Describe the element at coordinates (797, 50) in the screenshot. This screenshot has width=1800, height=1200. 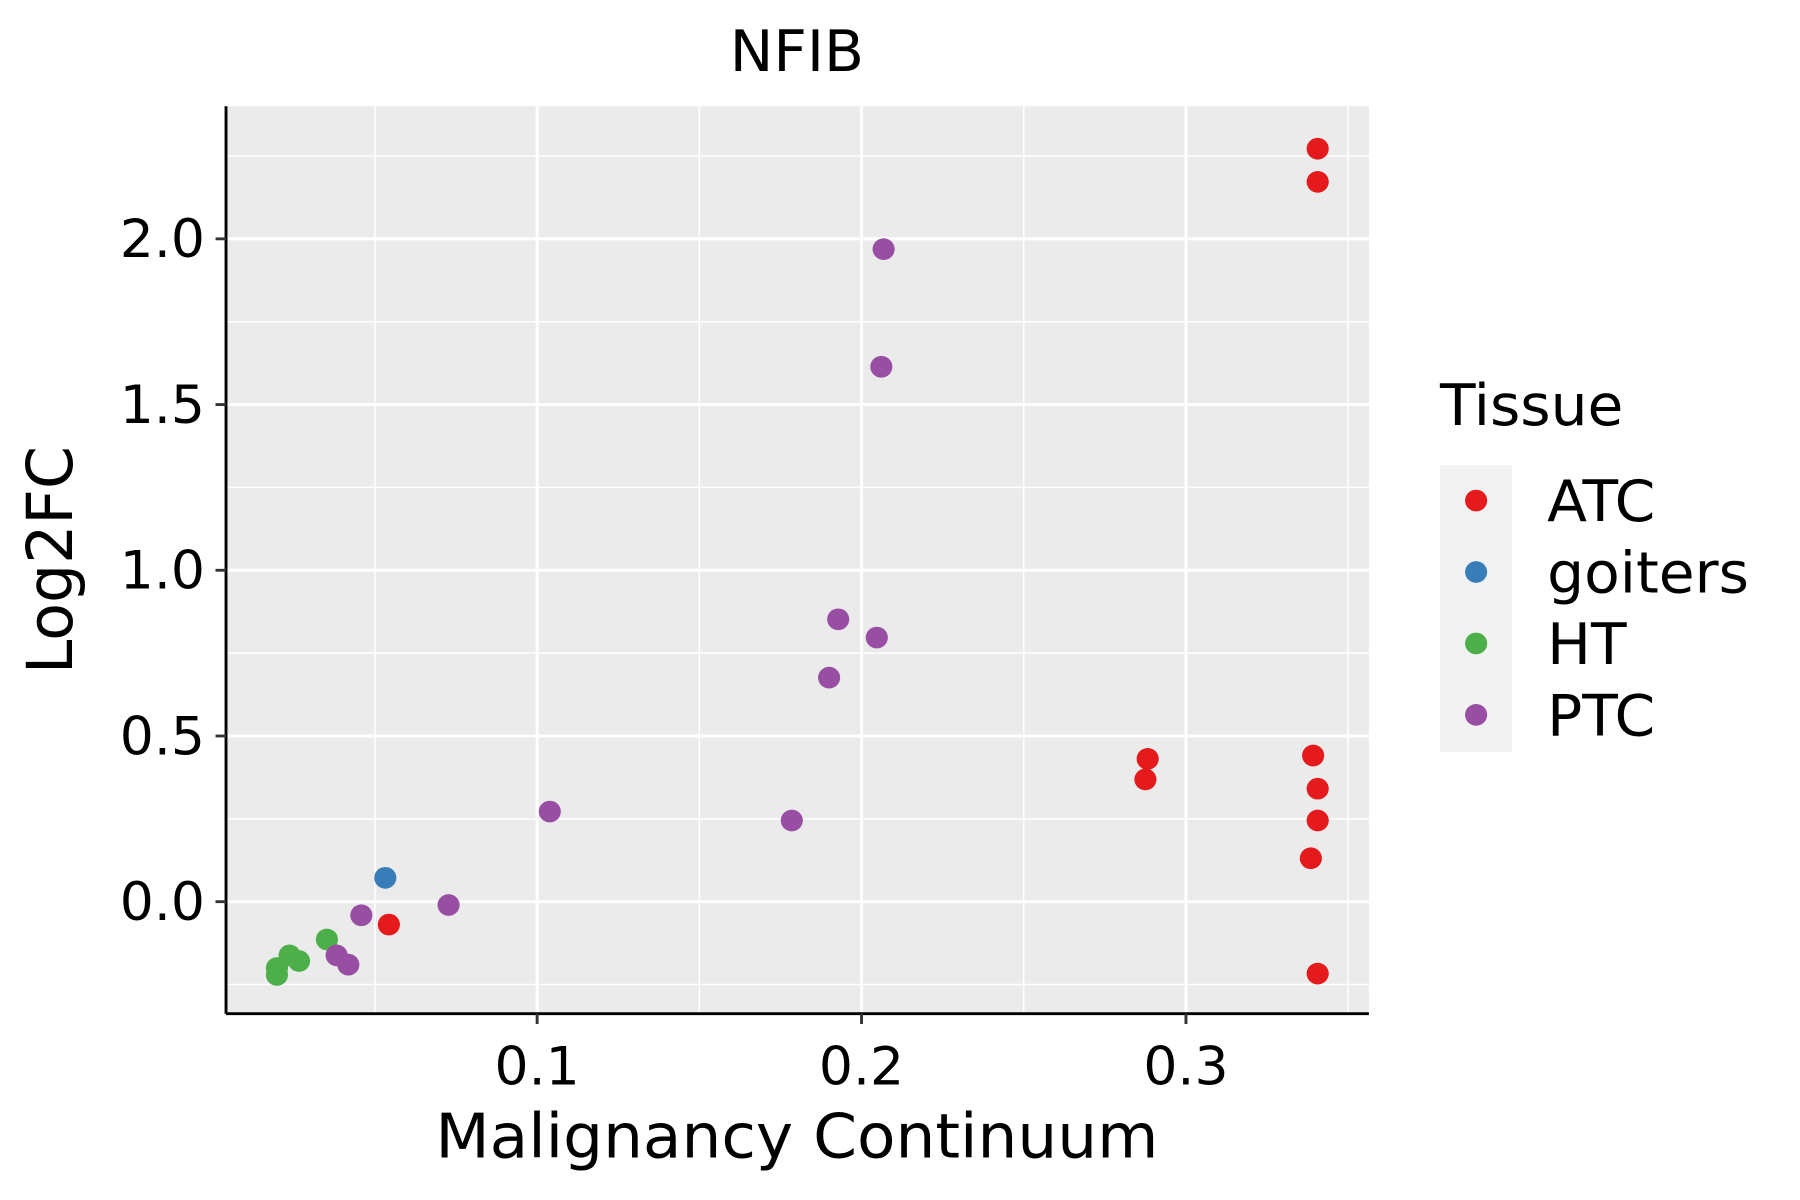
I see `chart-title: NFIB` at that location.